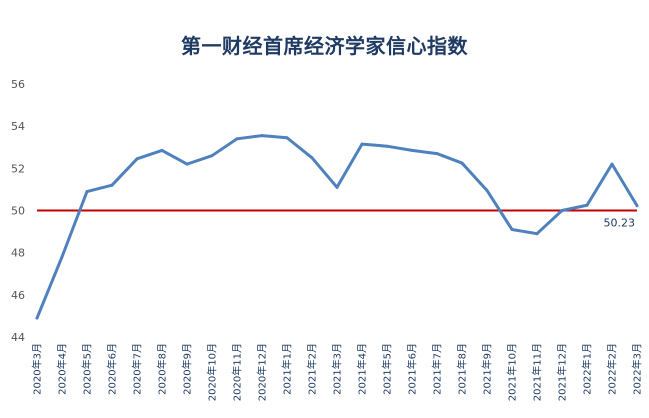 This screenshot has height=418, width=649. Describe the element at coordinates (562, 372) in the screenshot. I see `x-tick-label: 2021年12月` at that location.